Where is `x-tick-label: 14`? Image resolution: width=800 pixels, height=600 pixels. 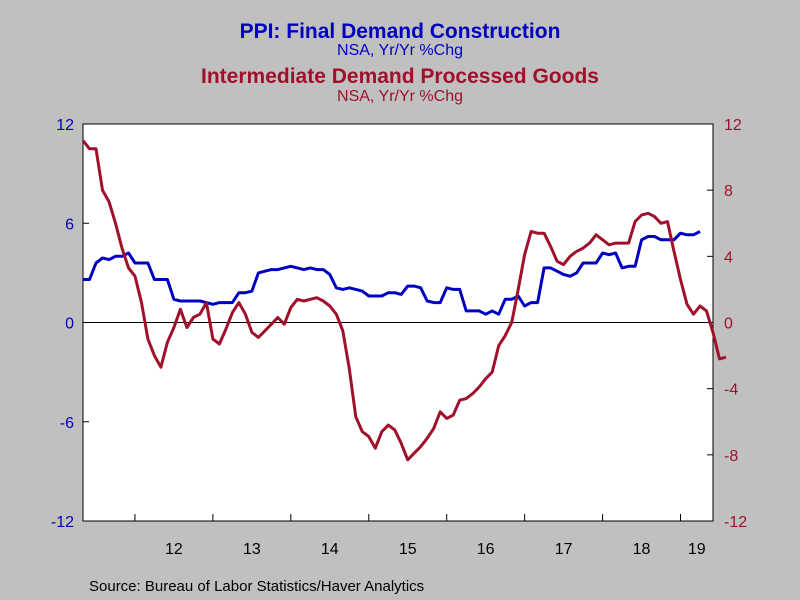
x-tick-label: 14 is located at coordinates (330, 549).